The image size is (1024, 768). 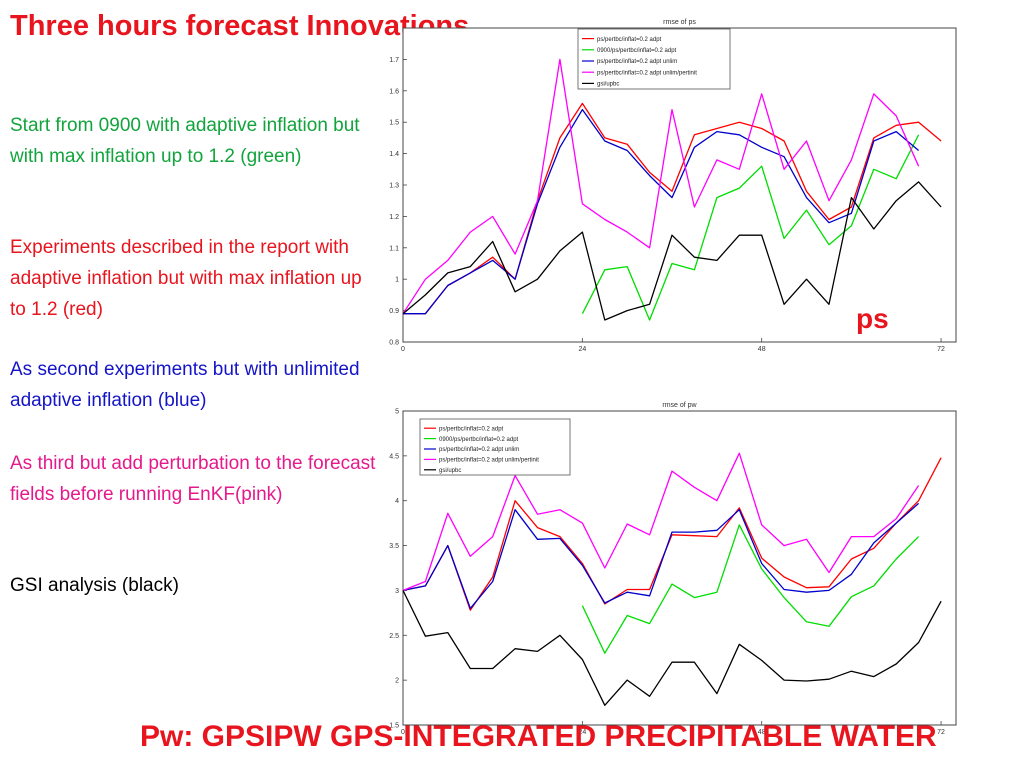 What do you see at coordinates (479, 440) in the screenshot?
I see `chart2-legend-label: 0900/ps/pertbc/inflat=0.2 adpt` at bounding box center [479, 440].